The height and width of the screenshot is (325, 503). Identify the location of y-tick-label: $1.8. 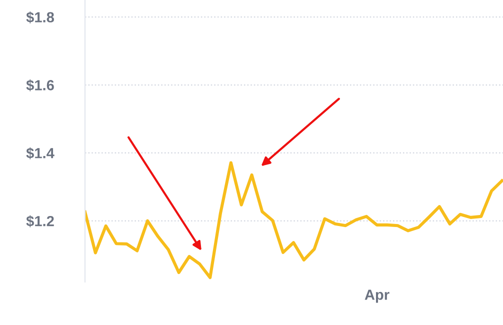
(40, 17).